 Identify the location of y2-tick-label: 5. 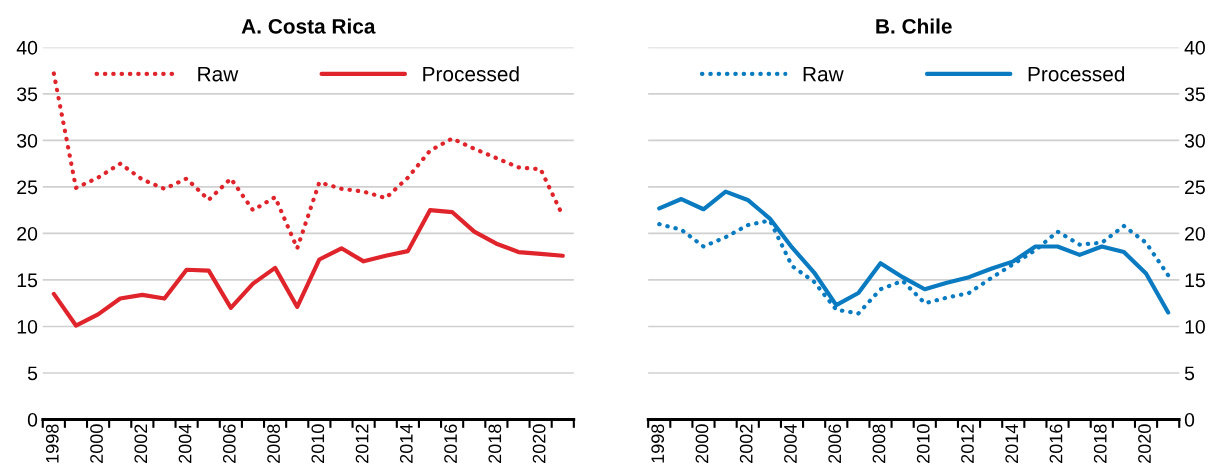
(1189, 373).